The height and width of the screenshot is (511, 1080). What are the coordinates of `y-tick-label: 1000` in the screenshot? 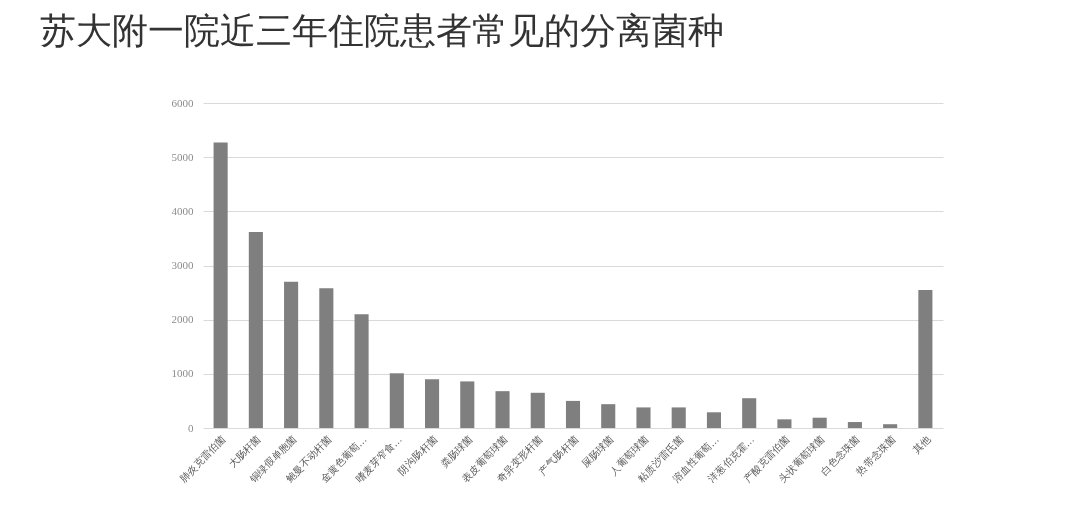 It's located at (182, 373).